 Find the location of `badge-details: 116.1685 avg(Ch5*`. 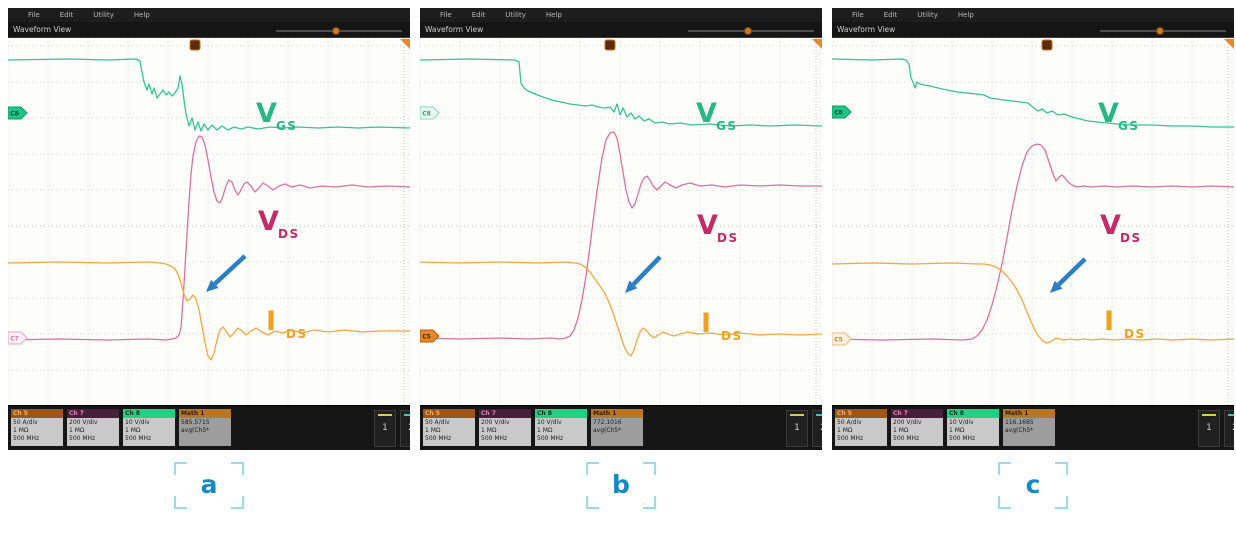

badge-details: 116.1685 avg(Ch5* is located at coordinates (1029, 432).